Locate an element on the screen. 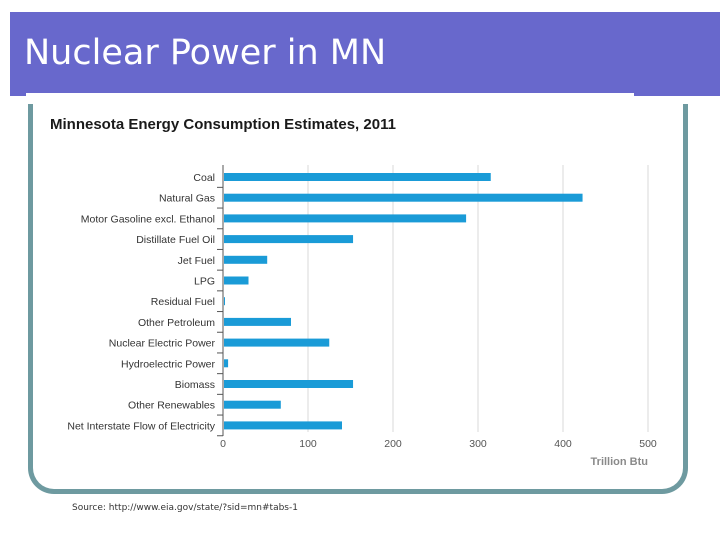  x-tick-label-2: 200 is located at coordinates (393, 444).